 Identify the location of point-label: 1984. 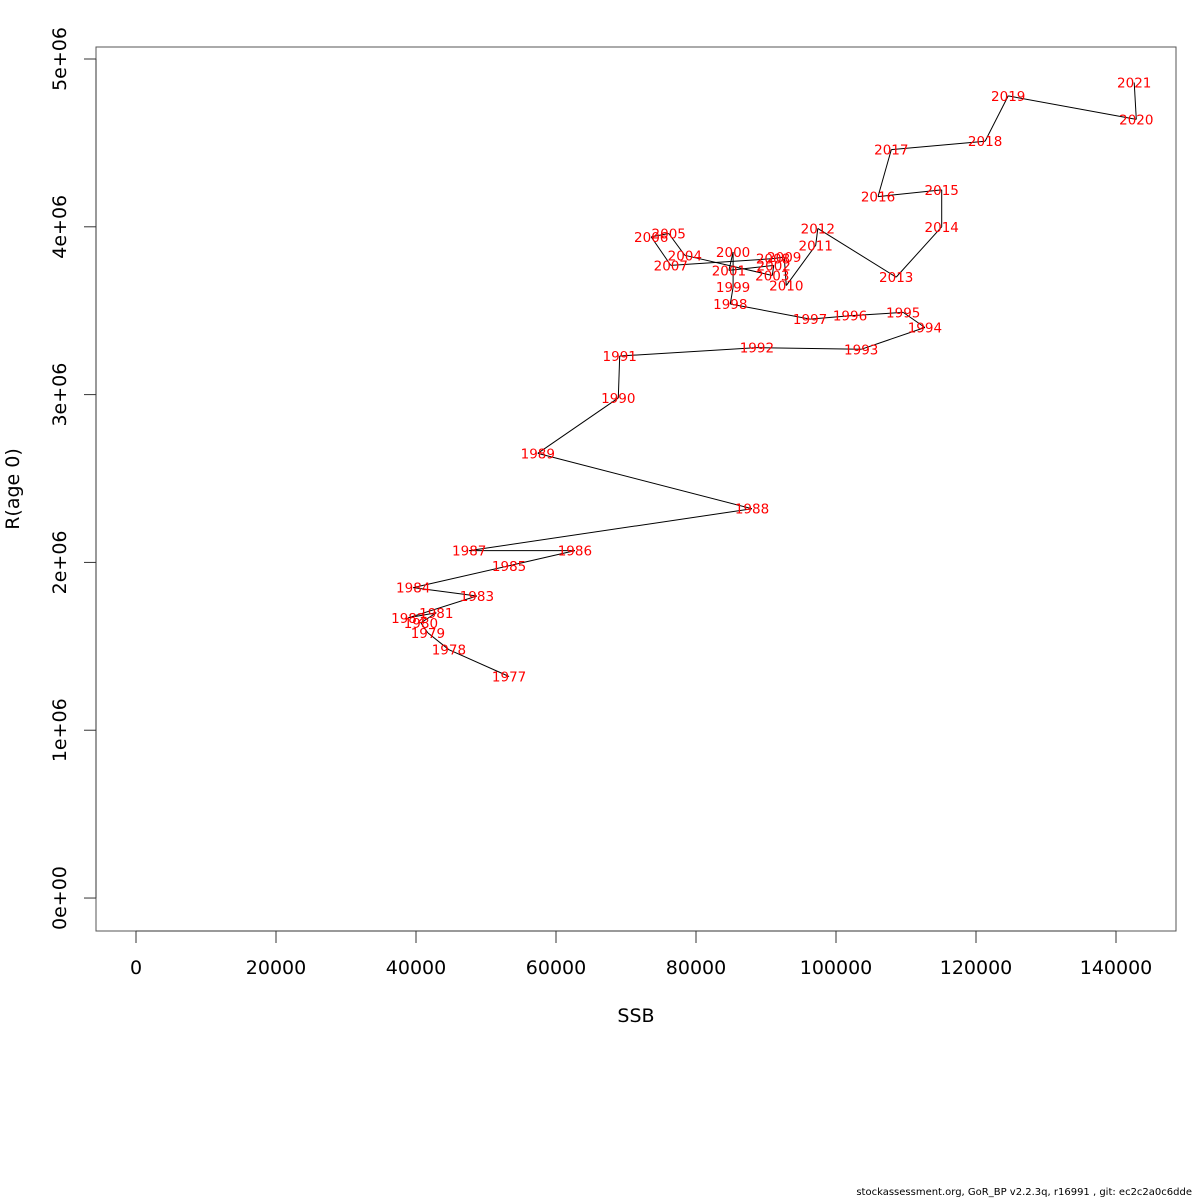
(413, 589).